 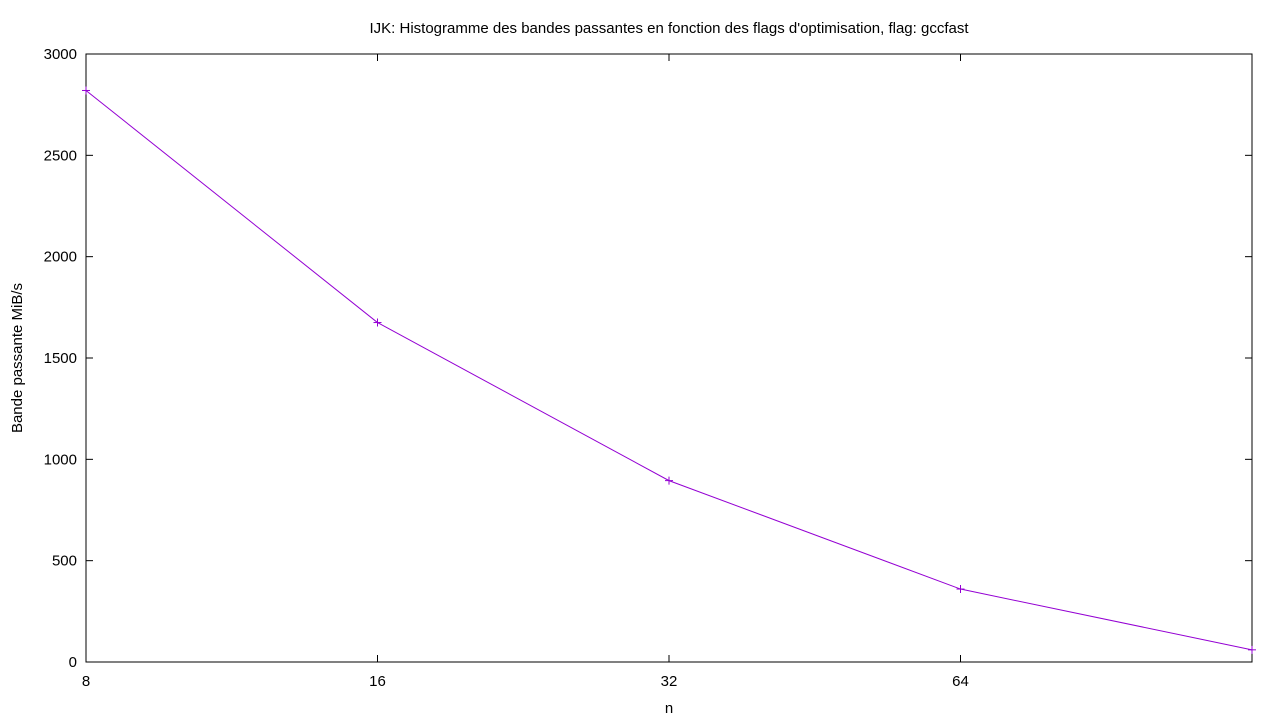 What do you see at coordinates (960, 681) in the screenshot?
I see `x-tick-label: 64` at bounding box center [960, 681].